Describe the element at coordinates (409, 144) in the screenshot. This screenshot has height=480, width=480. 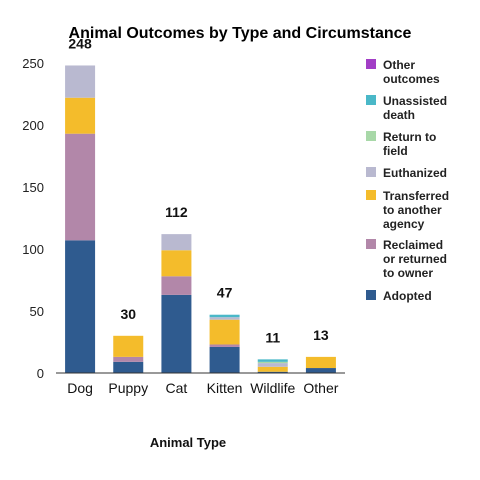
I see `legend-label: Return to field` at that location.